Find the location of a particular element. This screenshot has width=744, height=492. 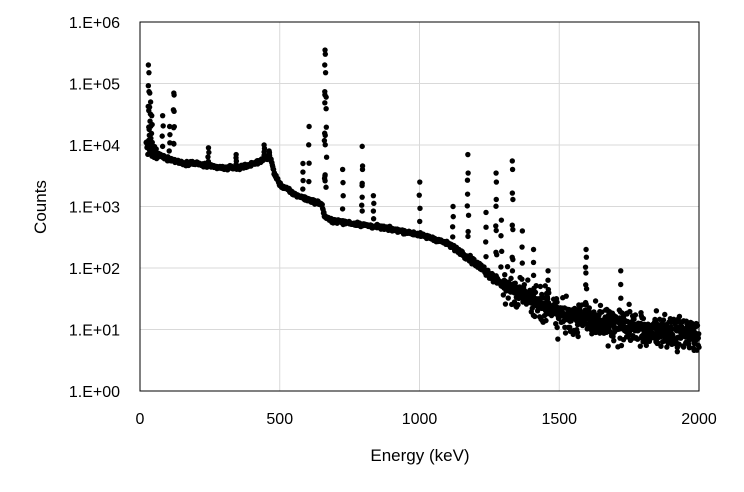

x-tick-labels: 0 500 1000 1500 2000 is located at coordinates (426, 419).